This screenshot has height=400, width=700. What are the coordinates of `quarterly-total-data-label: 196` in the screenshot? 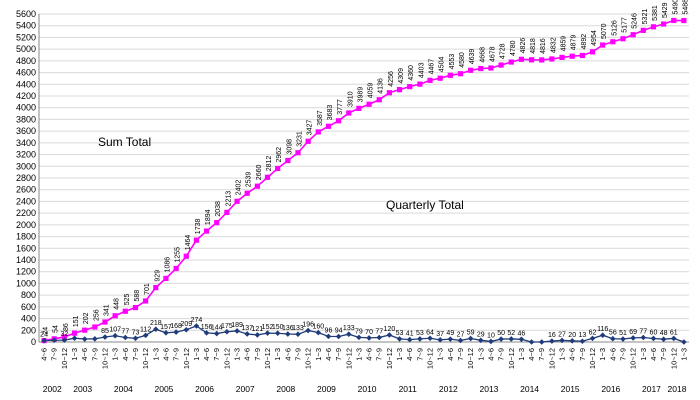 It's located at (308, 325).